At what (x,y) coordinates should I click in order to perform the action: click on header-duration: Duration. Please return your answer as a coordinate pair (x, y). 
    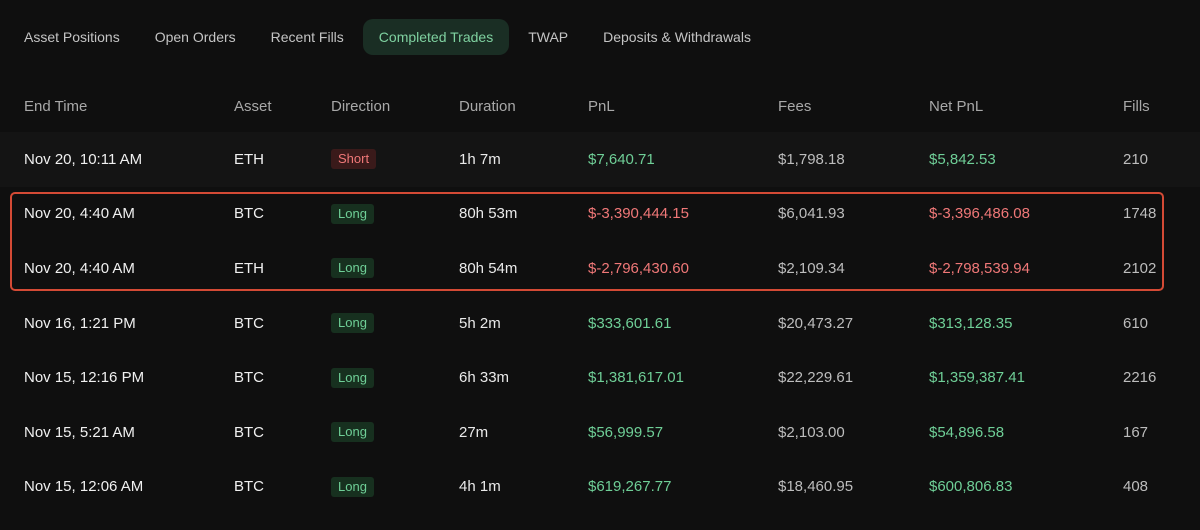
    Looking at the image, I should click on (487, 106).